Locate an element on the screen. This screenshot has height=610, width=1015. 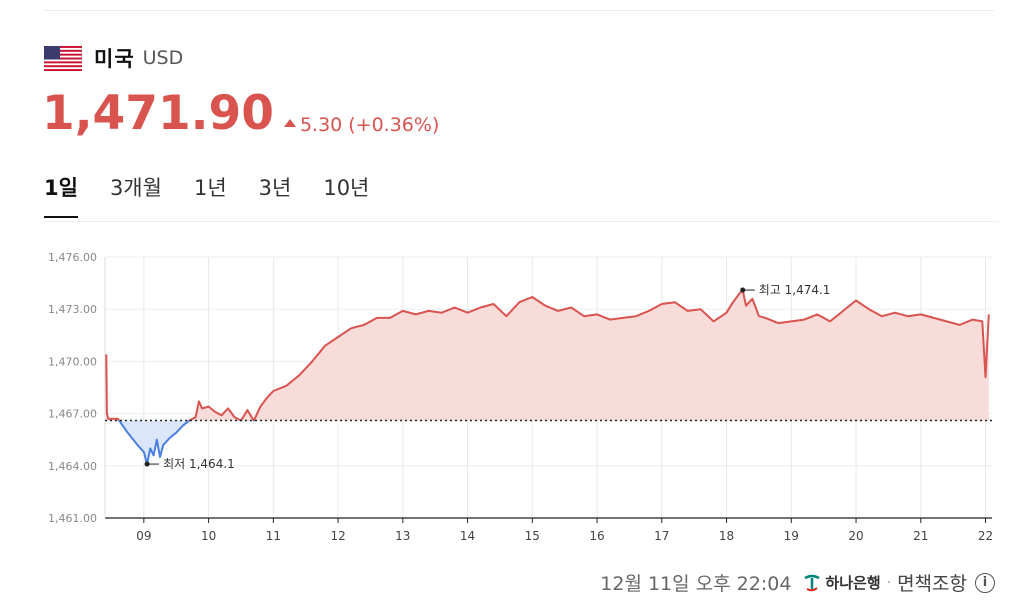
current-price: 1,471.90 is located at coordinates (158, 113).